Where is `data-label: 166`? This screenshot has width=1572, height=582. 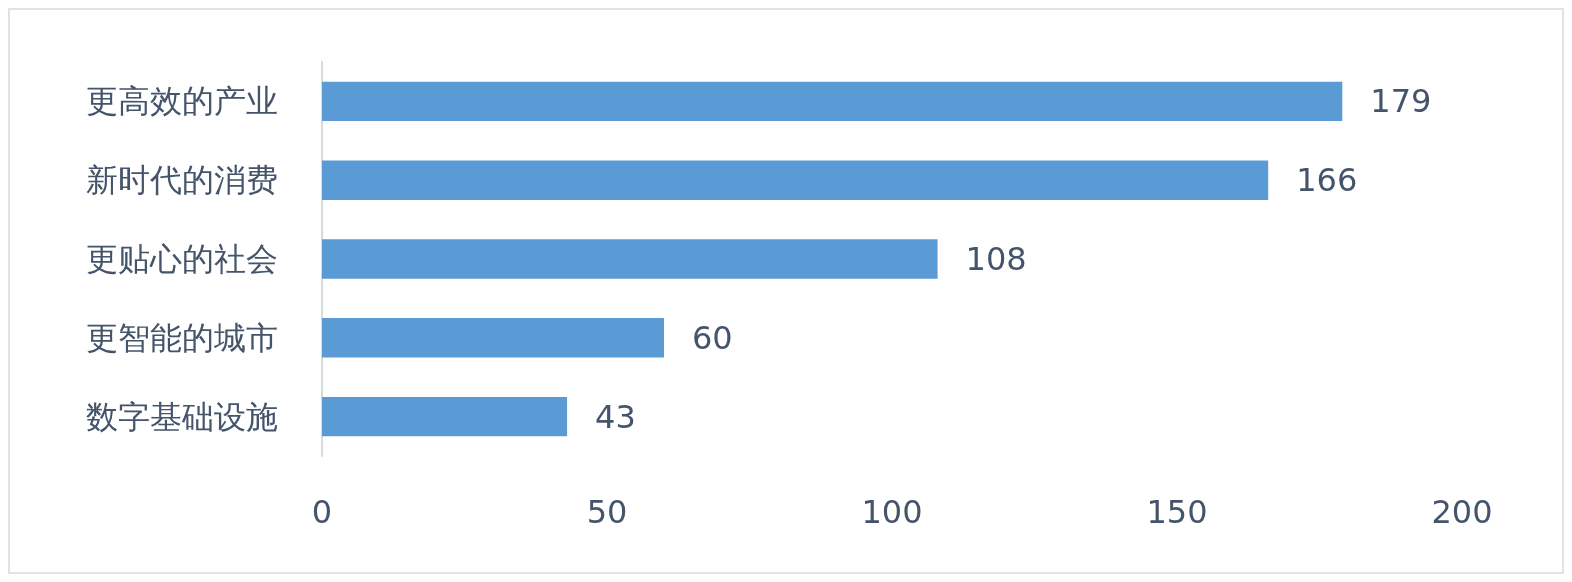 data-label: 166 is located at coordinates (1327, 180).